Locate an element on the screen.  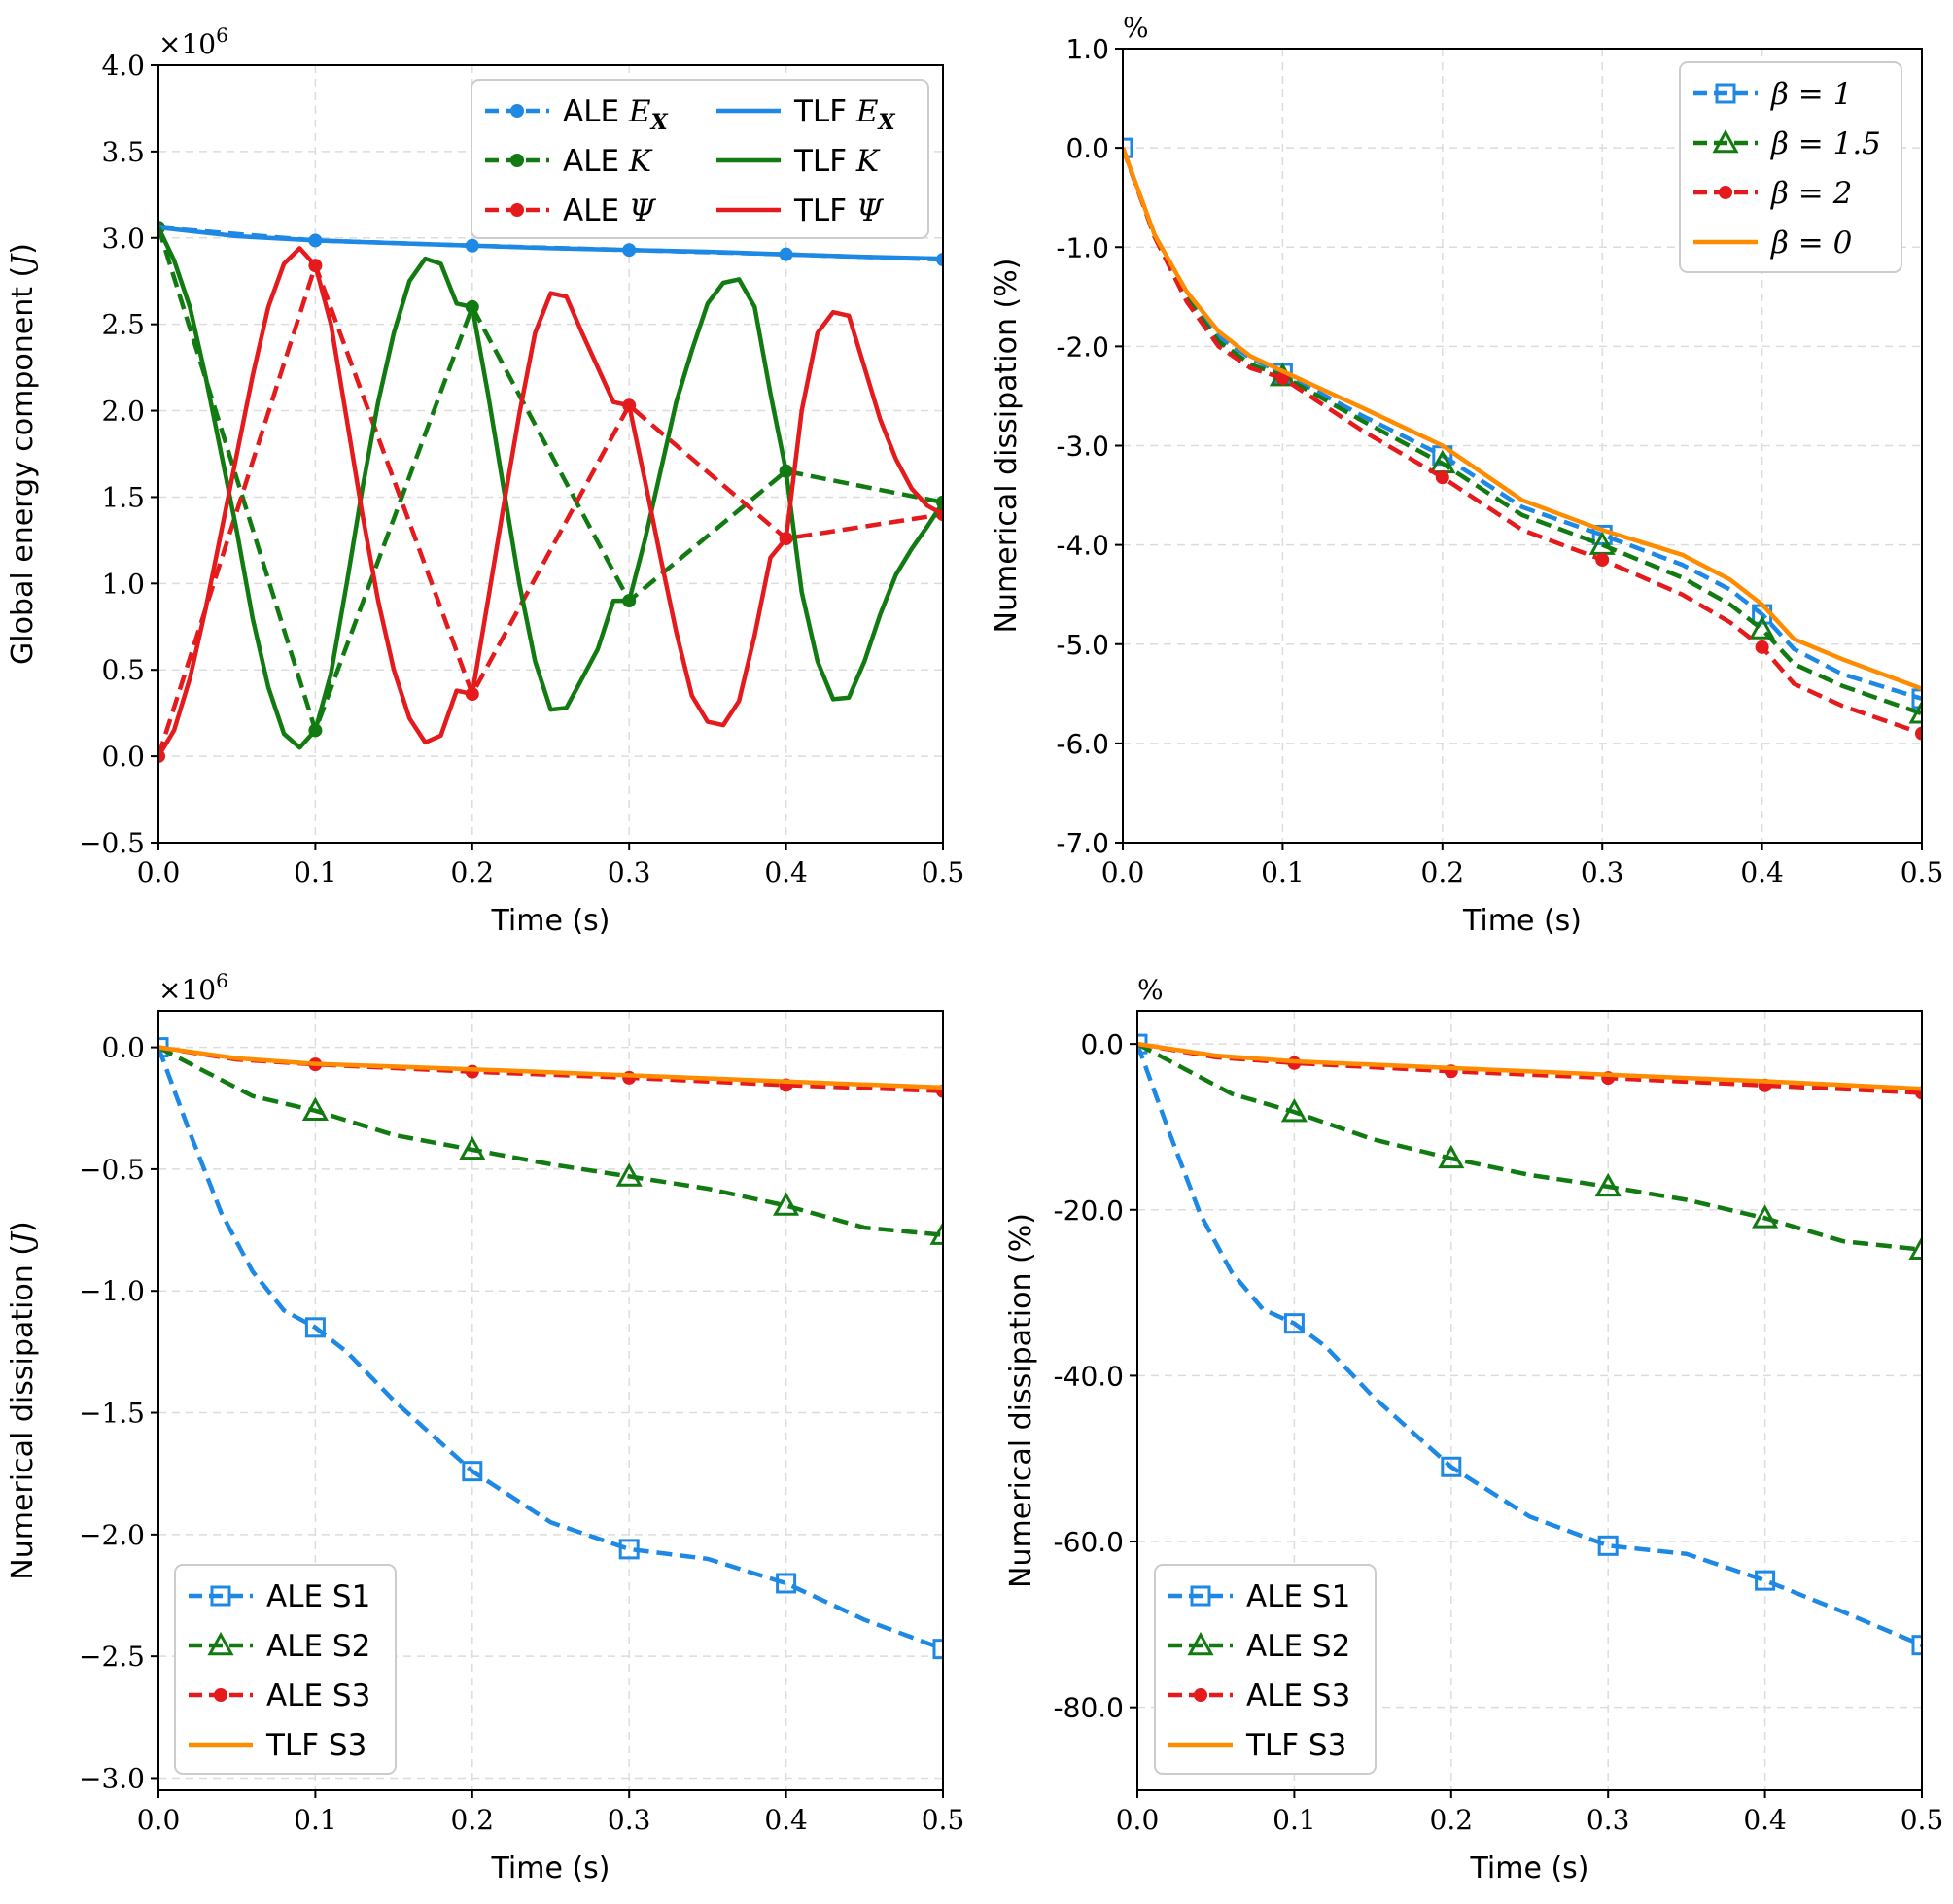
series-line-tlf-ψ is located at coordinates (551, 502).